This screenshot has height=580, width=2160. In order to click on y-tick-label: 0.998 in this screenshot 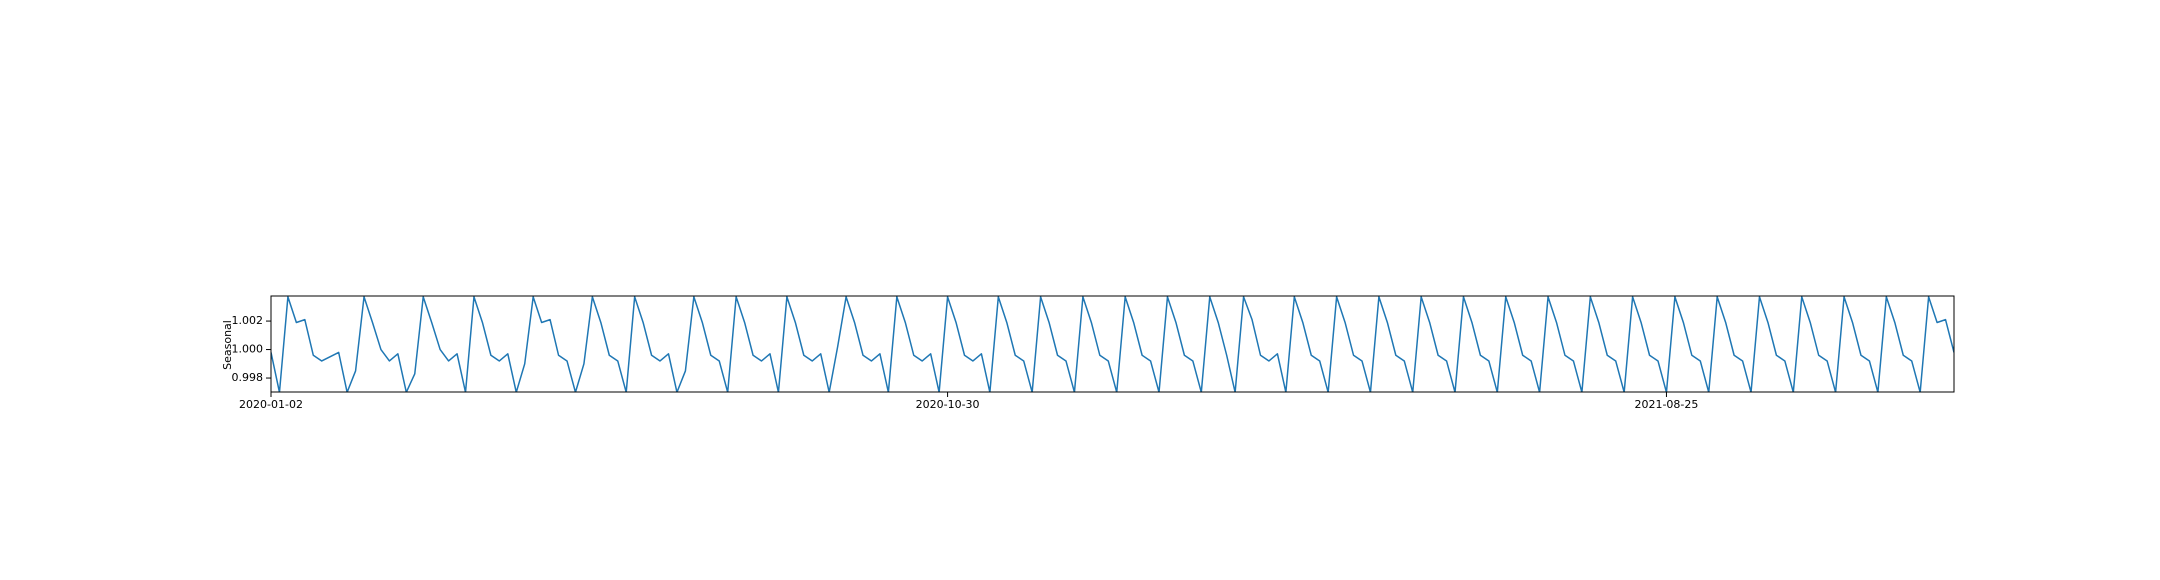, I will do `click(248, 377)`.